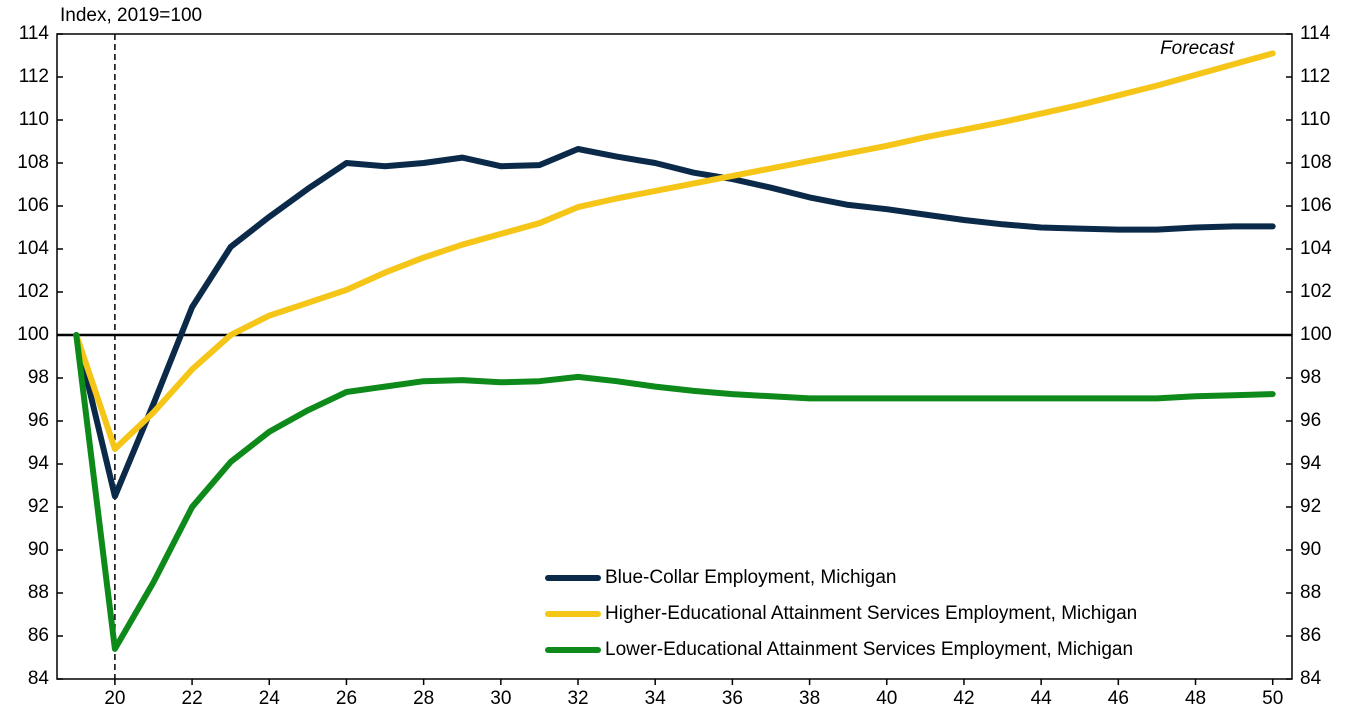 Image resolution: width=1360 pixels, height=711 pixels. What do you see at coordinates (1310, 506) in the screenshot?
I see `y2-tick-label: 92` at bounding box center [1310, 506].